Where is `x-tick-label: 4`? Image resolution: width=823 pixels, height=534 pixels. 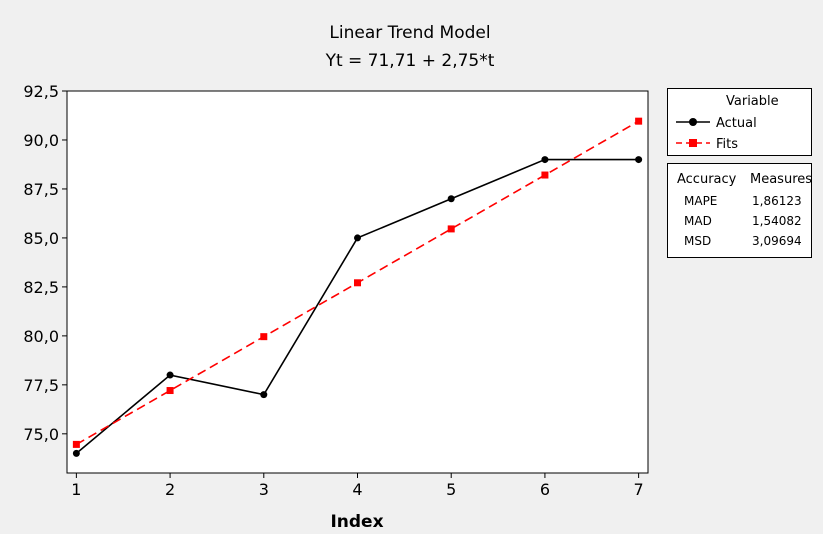 x-tick-label: 4 is located at coordinates (357, 489).